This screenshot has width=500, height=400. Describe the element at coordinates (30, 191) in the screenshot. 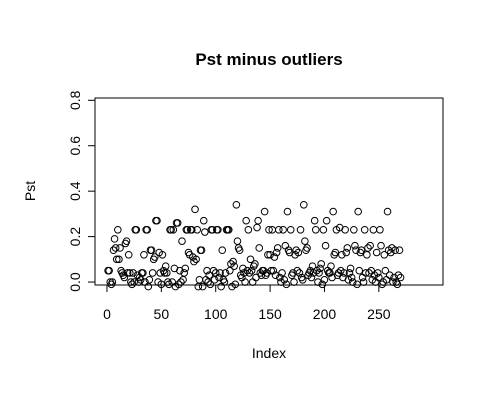

I see `y-axis-label: Pst` at that location.